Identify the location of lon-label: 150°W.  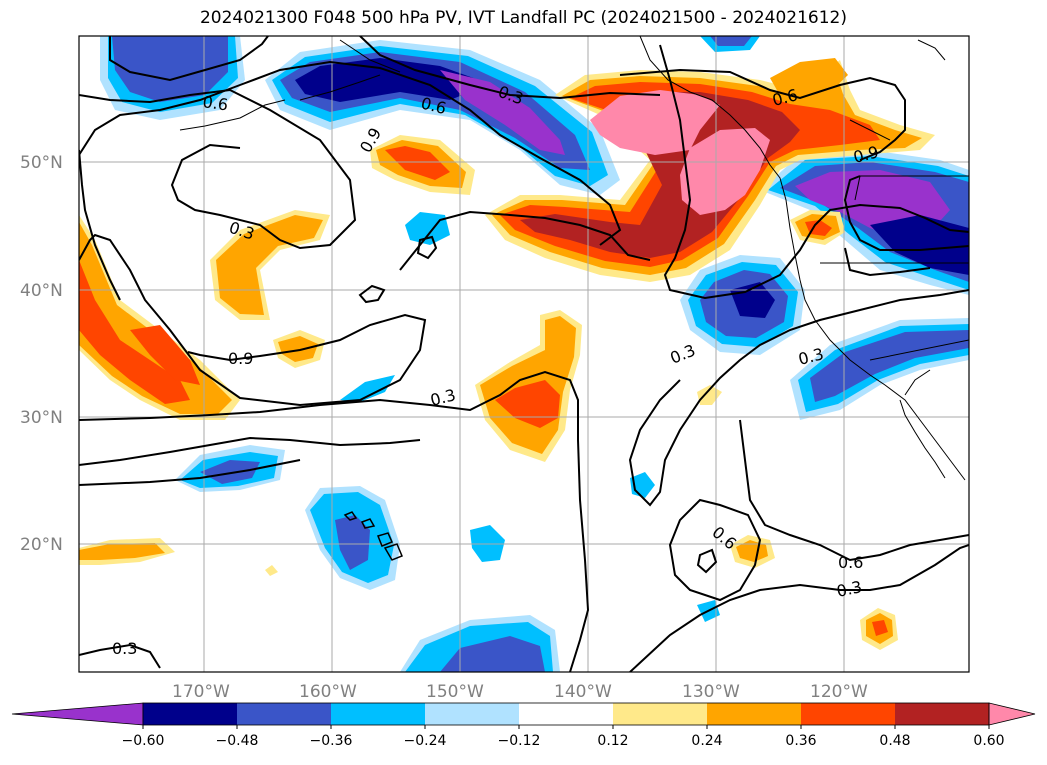
(455, 692).